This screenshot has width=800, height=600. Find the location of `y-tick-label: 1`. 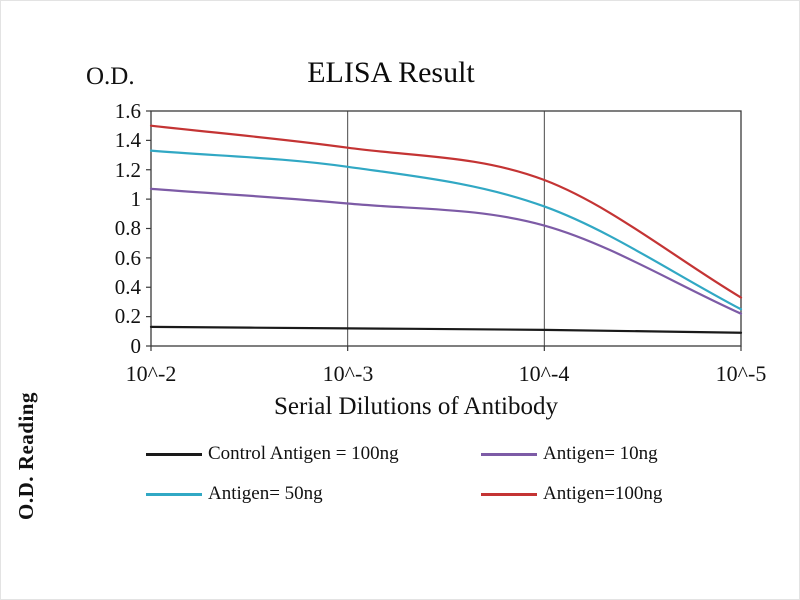

y-tick-label: 1 is located at coordinates (136, 199).